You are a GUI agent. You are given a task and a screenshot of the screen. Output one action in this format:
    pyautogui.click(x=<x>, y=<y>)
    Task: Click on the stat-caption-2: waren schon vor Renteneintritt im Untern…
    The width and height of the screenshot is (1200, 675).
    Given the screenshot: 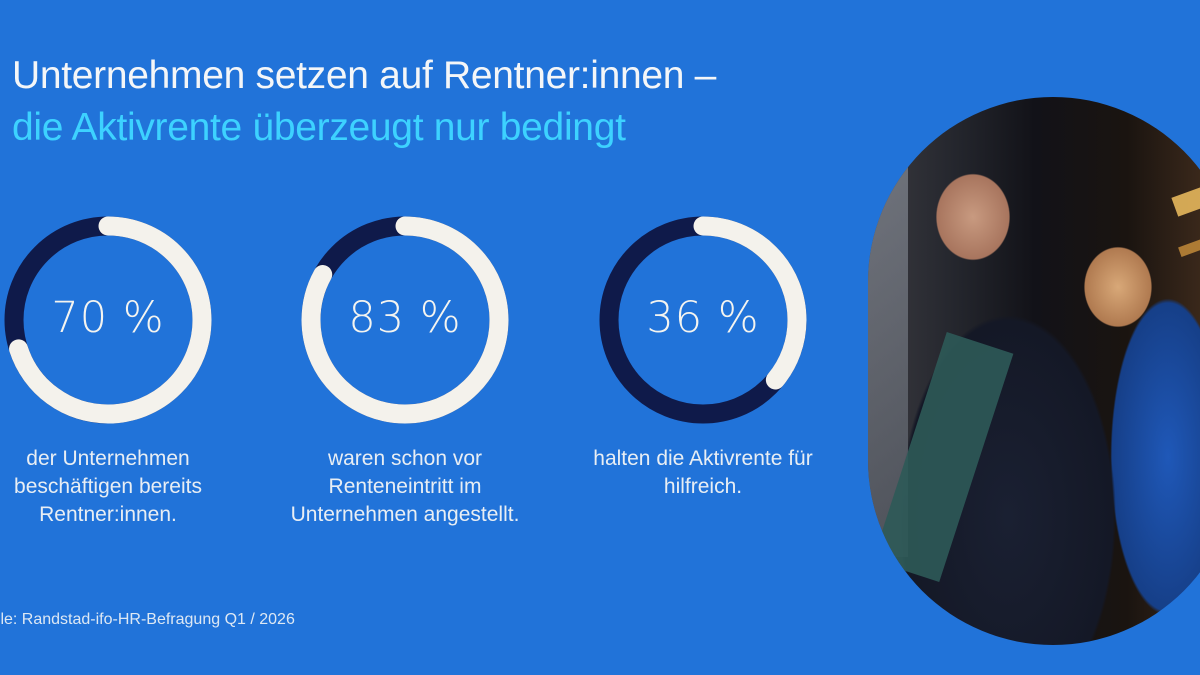 What is the action you would take?
    pyautogui.click(x=405, y=487)
    